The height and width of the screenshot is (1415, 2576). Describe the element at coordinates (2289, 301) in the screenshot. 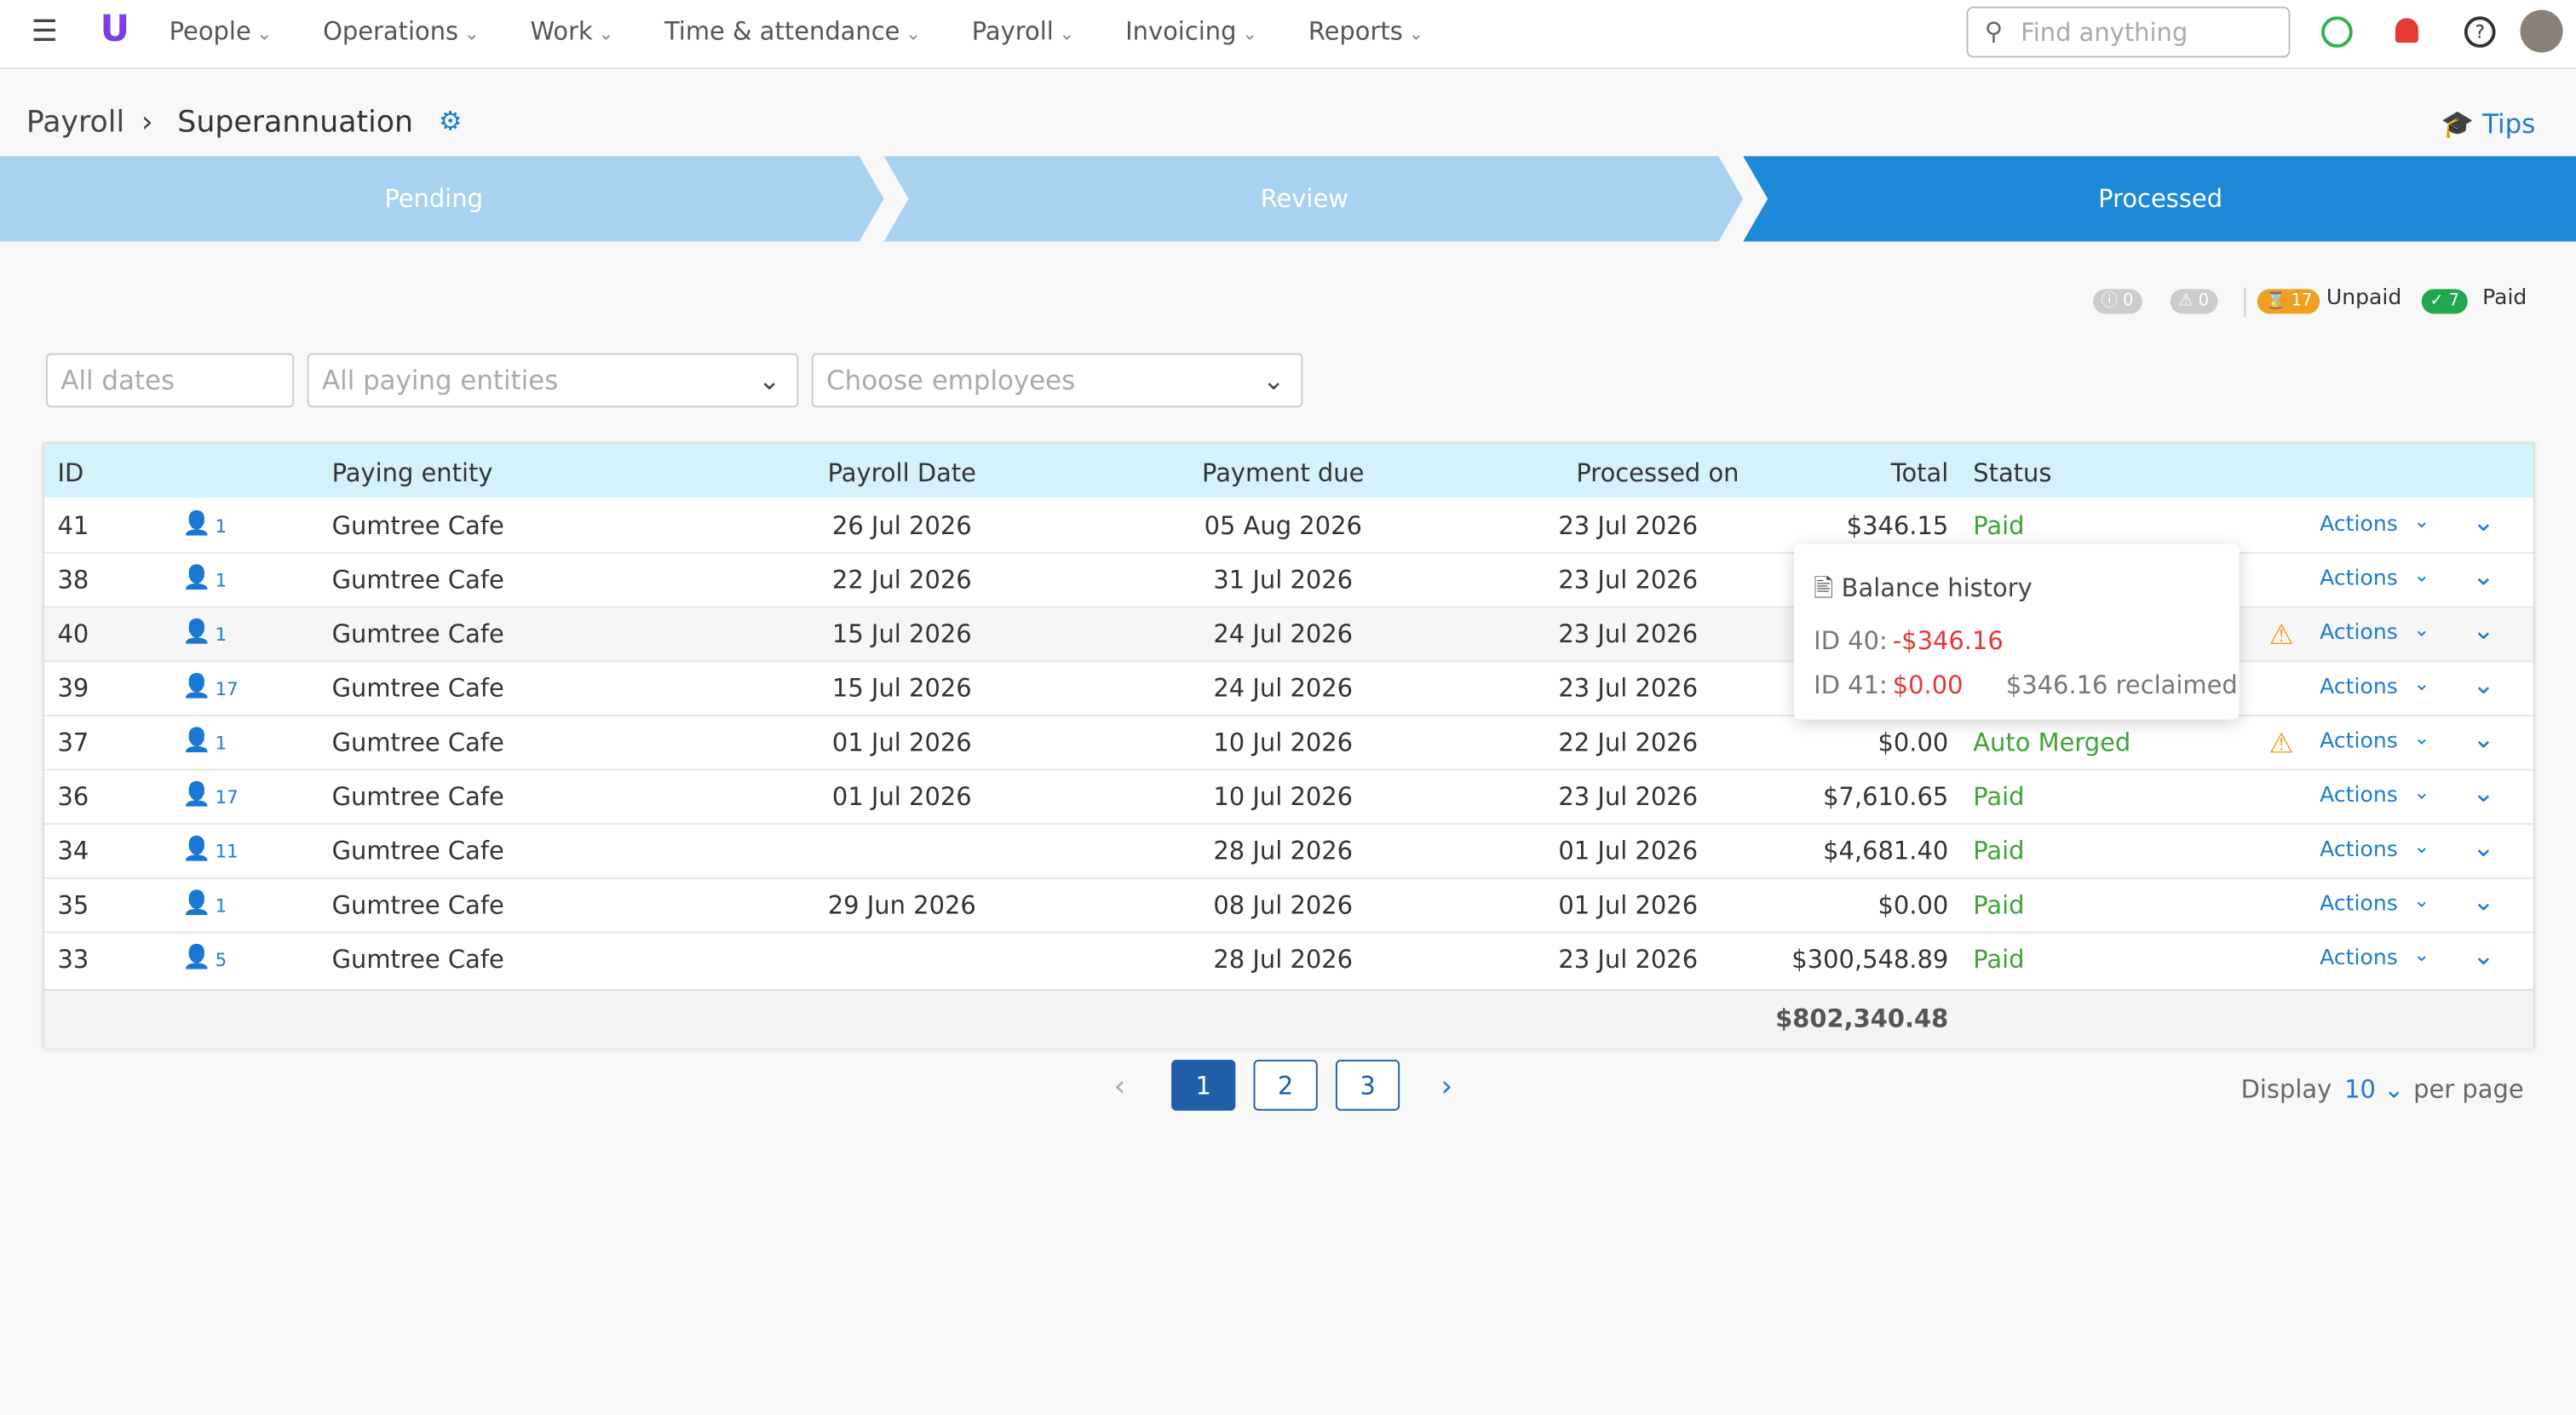

I see `unpaid-count: ⌛ 17` at that location.